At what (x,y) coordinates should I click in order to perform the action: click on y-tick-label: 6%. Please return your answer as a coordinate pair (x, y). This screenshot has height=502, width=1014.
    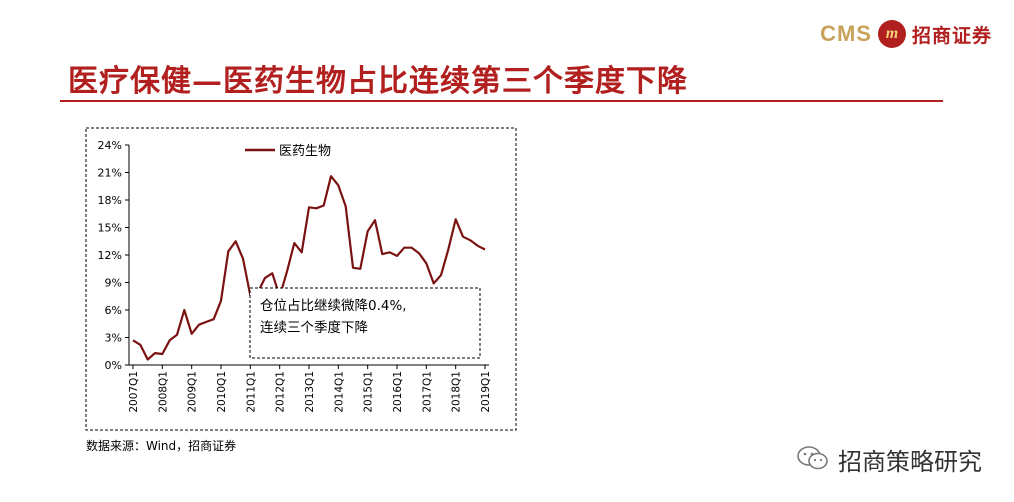
    Looking at the image, I should click on (113, 310).